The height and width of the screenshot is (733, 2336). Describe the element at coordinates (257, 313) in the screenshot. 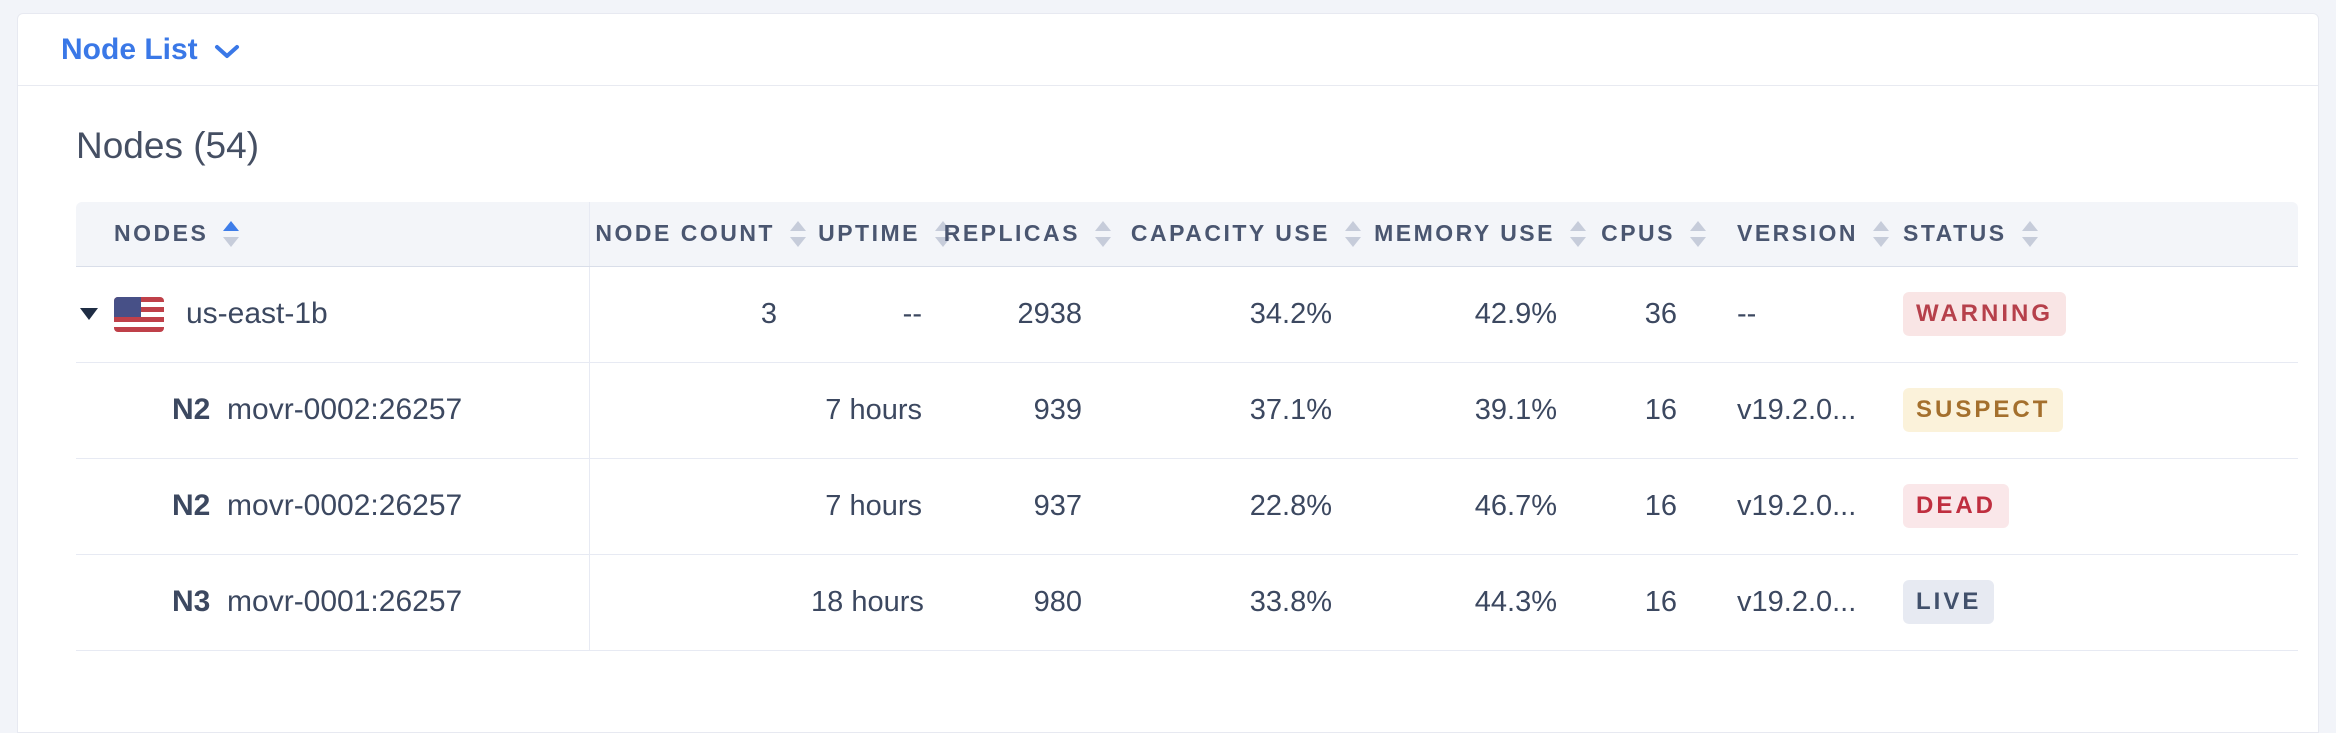

I see `region-name: us-east-1b` at that location.